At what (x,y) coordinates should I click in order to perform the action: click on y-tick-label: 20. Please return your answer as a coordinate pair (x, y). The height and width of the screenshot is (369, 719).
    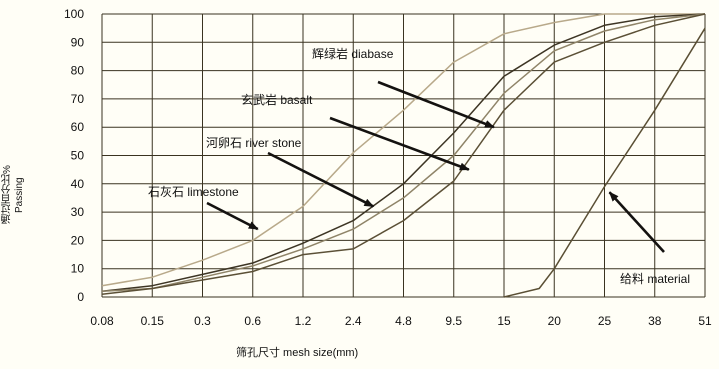
    Looking at the image, I should click on (78, 240).